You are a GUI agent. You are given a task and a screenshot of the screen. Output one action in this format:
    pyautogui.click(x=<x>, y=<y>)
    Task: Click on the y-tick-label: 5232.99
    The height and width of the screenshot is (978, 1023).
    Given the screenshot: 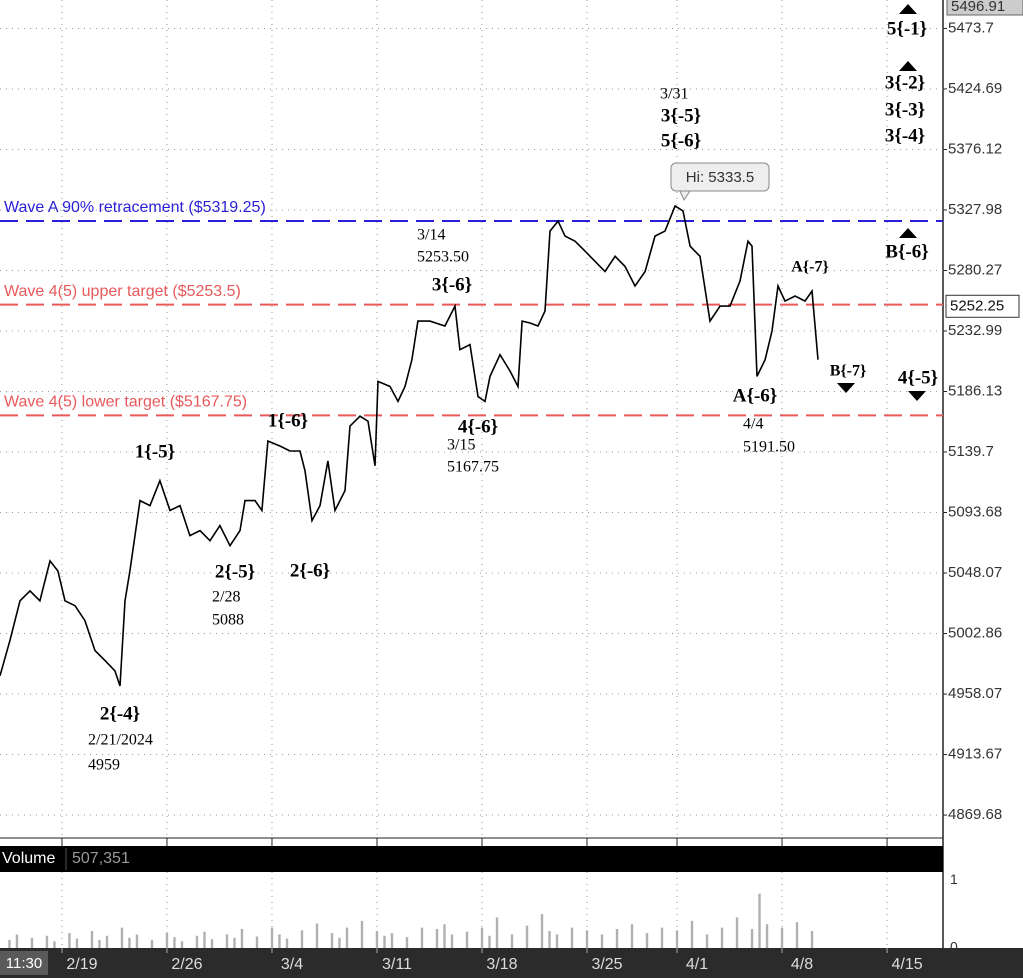 What is the action you would take?
    pyautogui.click(x=975, y=330)
    